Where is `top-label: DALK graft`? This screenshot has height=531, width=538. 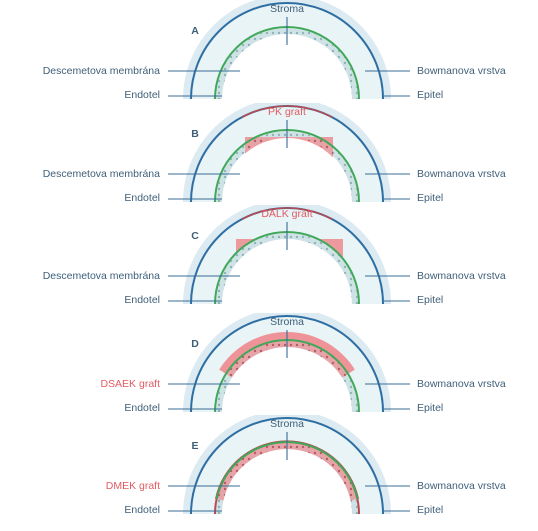
top-label: DALK graft is located at coordinates (286, 214).